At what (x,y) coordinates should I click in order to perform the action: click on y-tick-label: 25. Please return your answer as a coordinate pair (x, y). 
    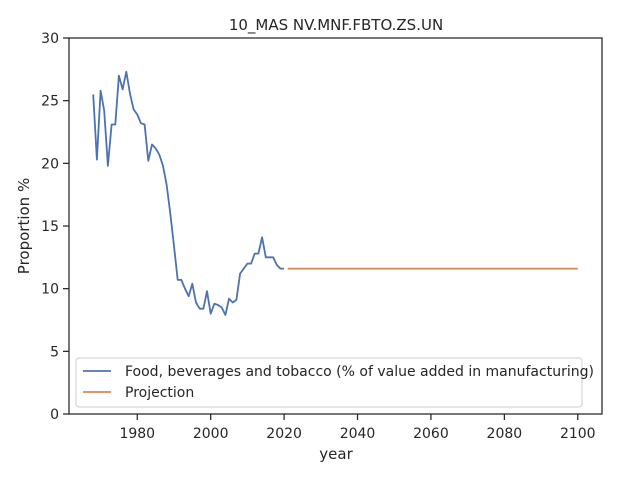
    Looking at the image, I should click on (50, 102).